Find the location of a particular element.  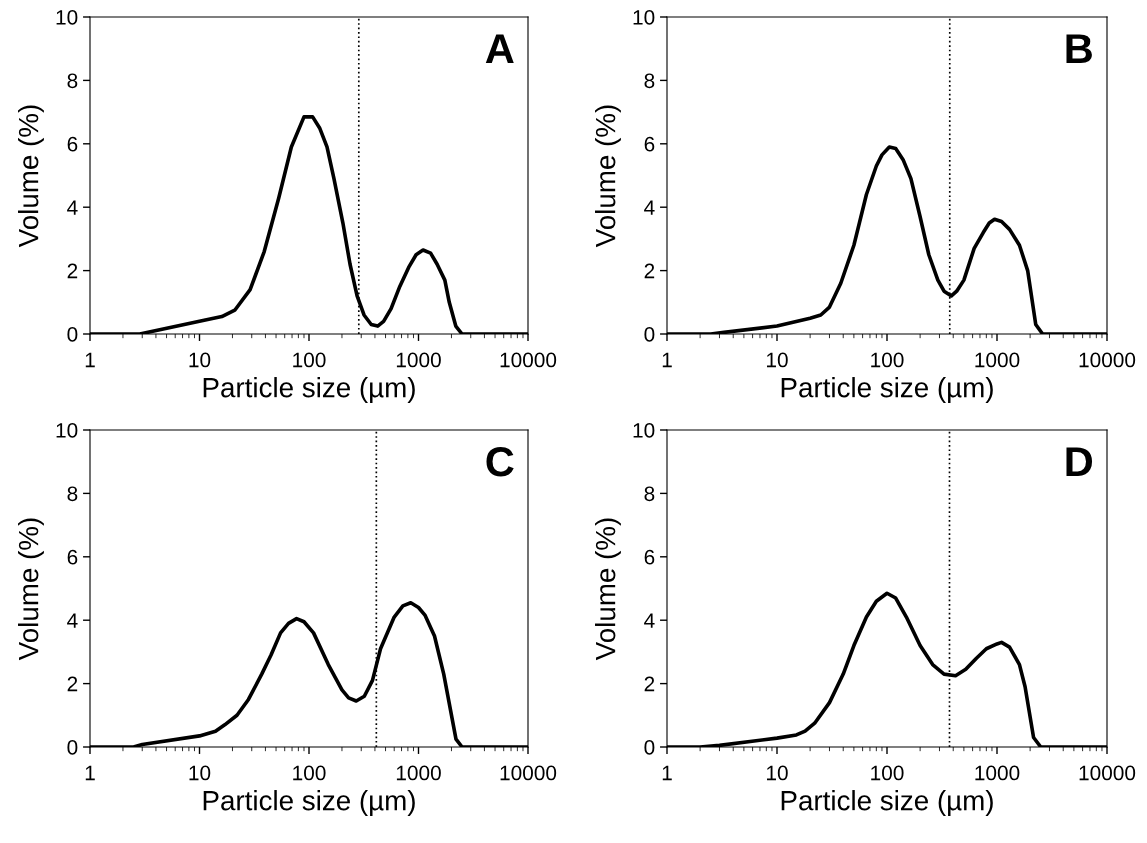

annotation: B is located at coordinates (1079, 49).